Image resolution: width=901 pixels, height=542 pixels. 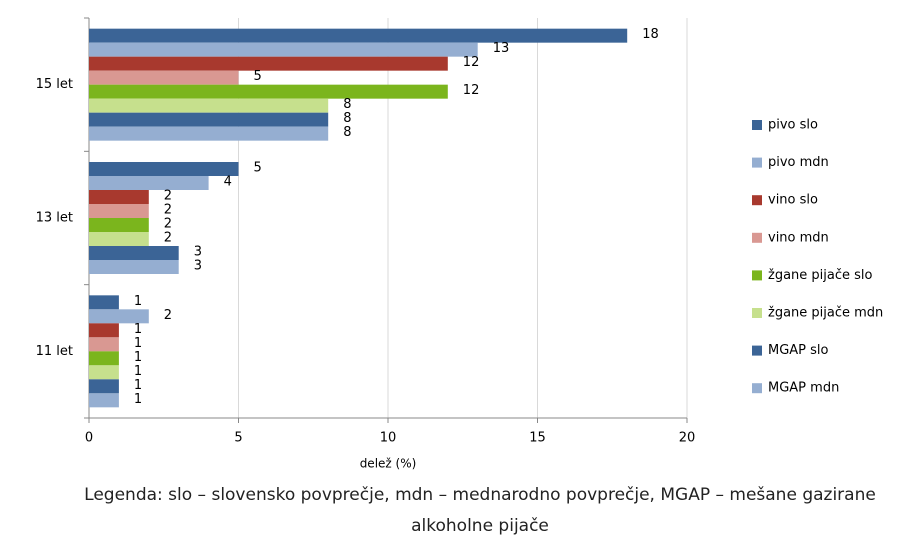 I want to click on y-tick-label: 15 let, so click(x=54, y=84).